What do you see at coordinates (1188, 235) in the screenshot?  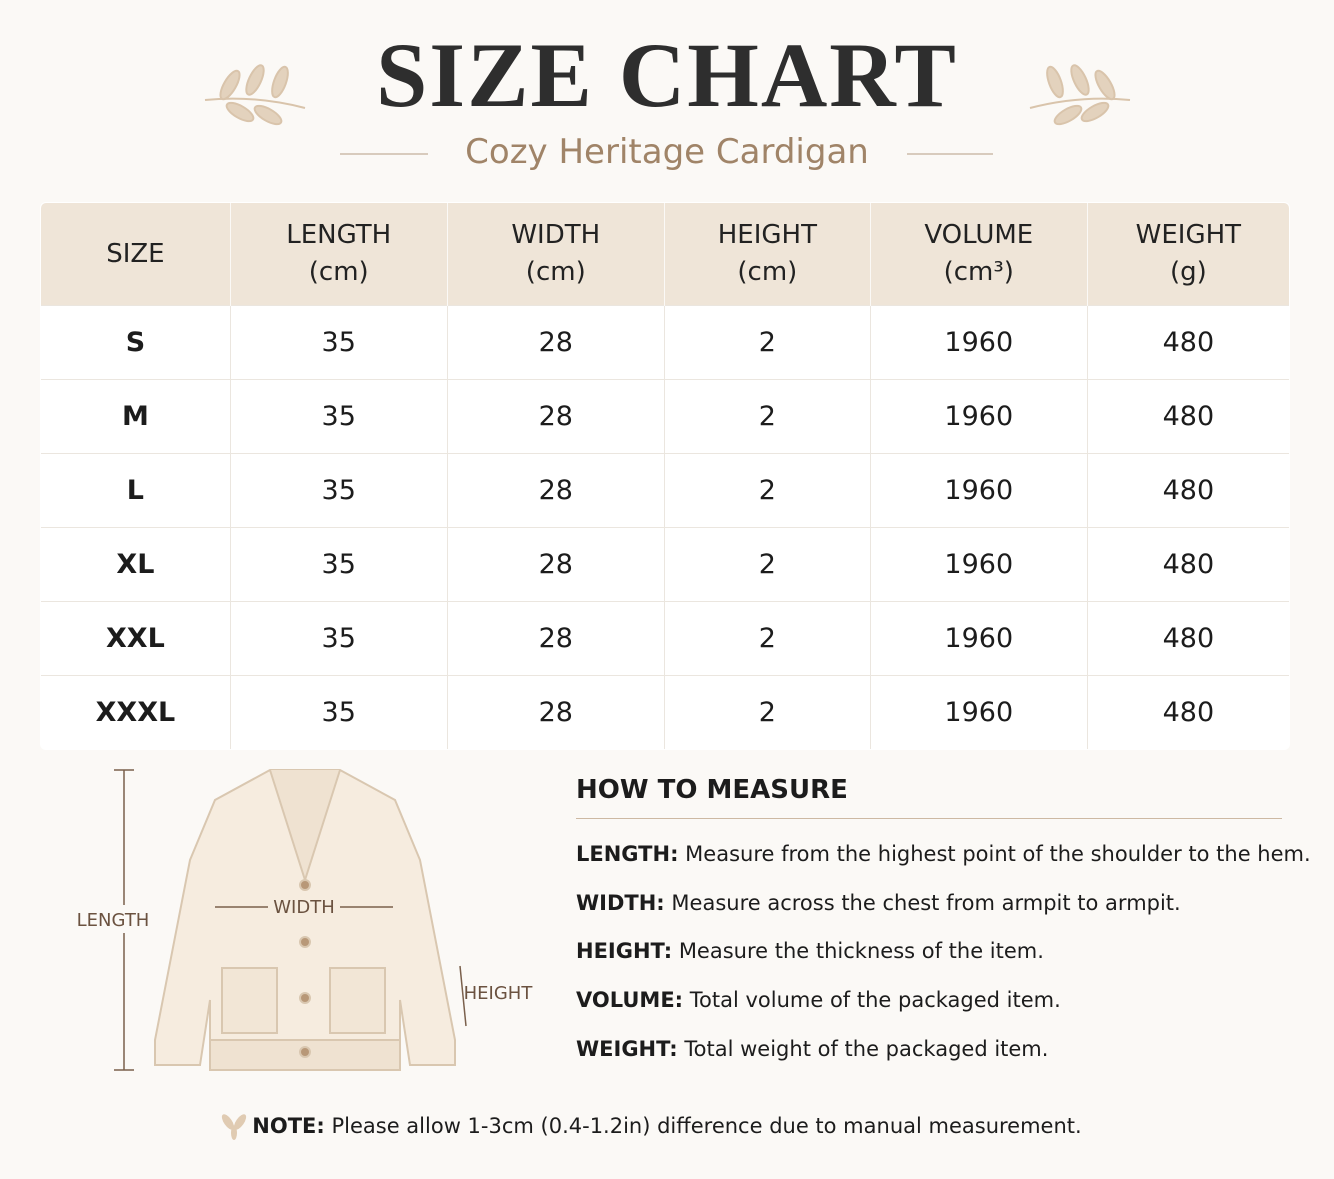 I see `header-name: WEIGHT` at bounding box center [1188, 235].